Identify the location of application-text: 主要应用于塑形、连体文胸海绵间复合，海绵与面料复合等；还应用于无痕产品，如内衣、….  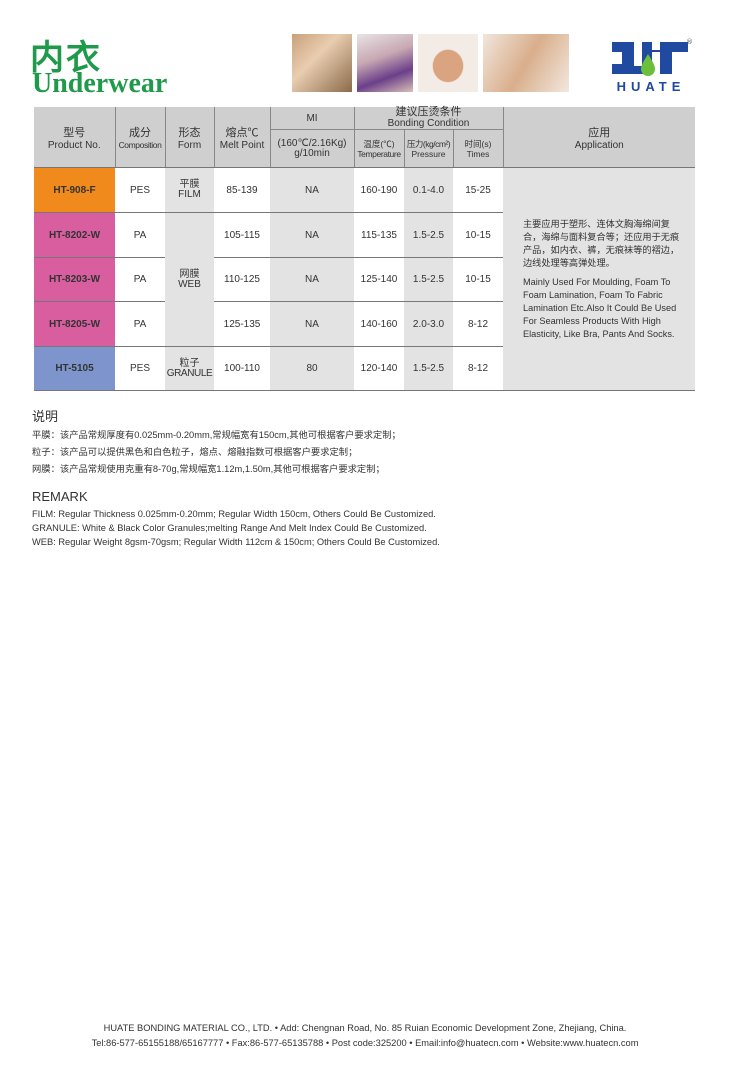
(599, 279).